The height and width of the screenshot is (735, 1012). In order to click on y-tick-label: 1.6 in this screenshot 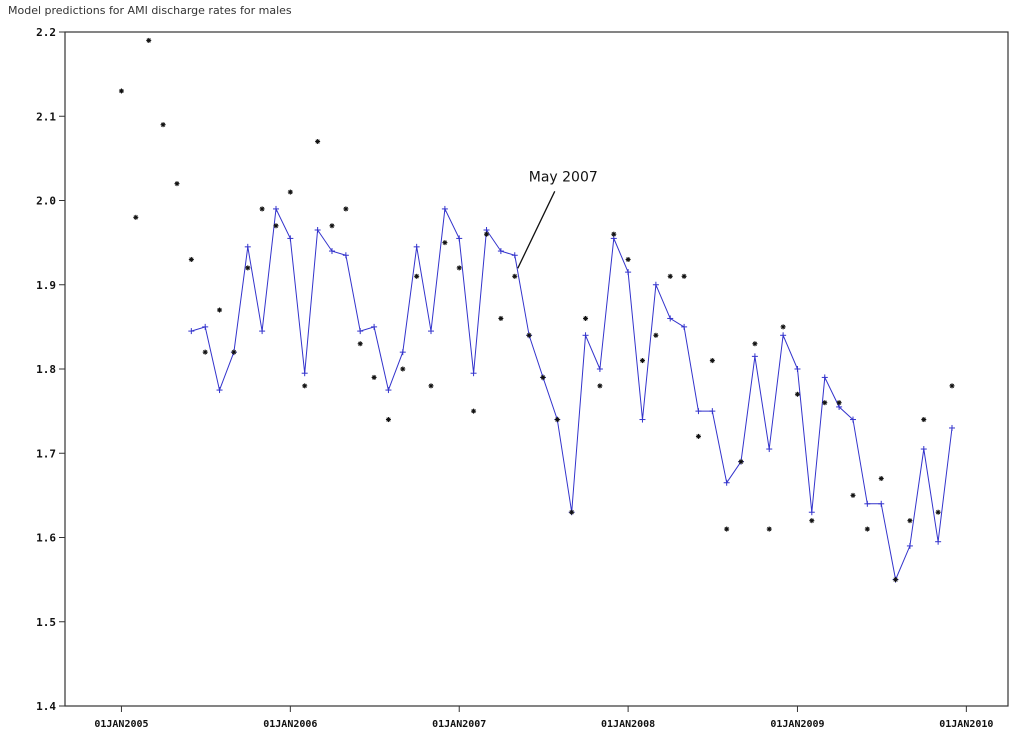, I will do `click(46, 538)`.